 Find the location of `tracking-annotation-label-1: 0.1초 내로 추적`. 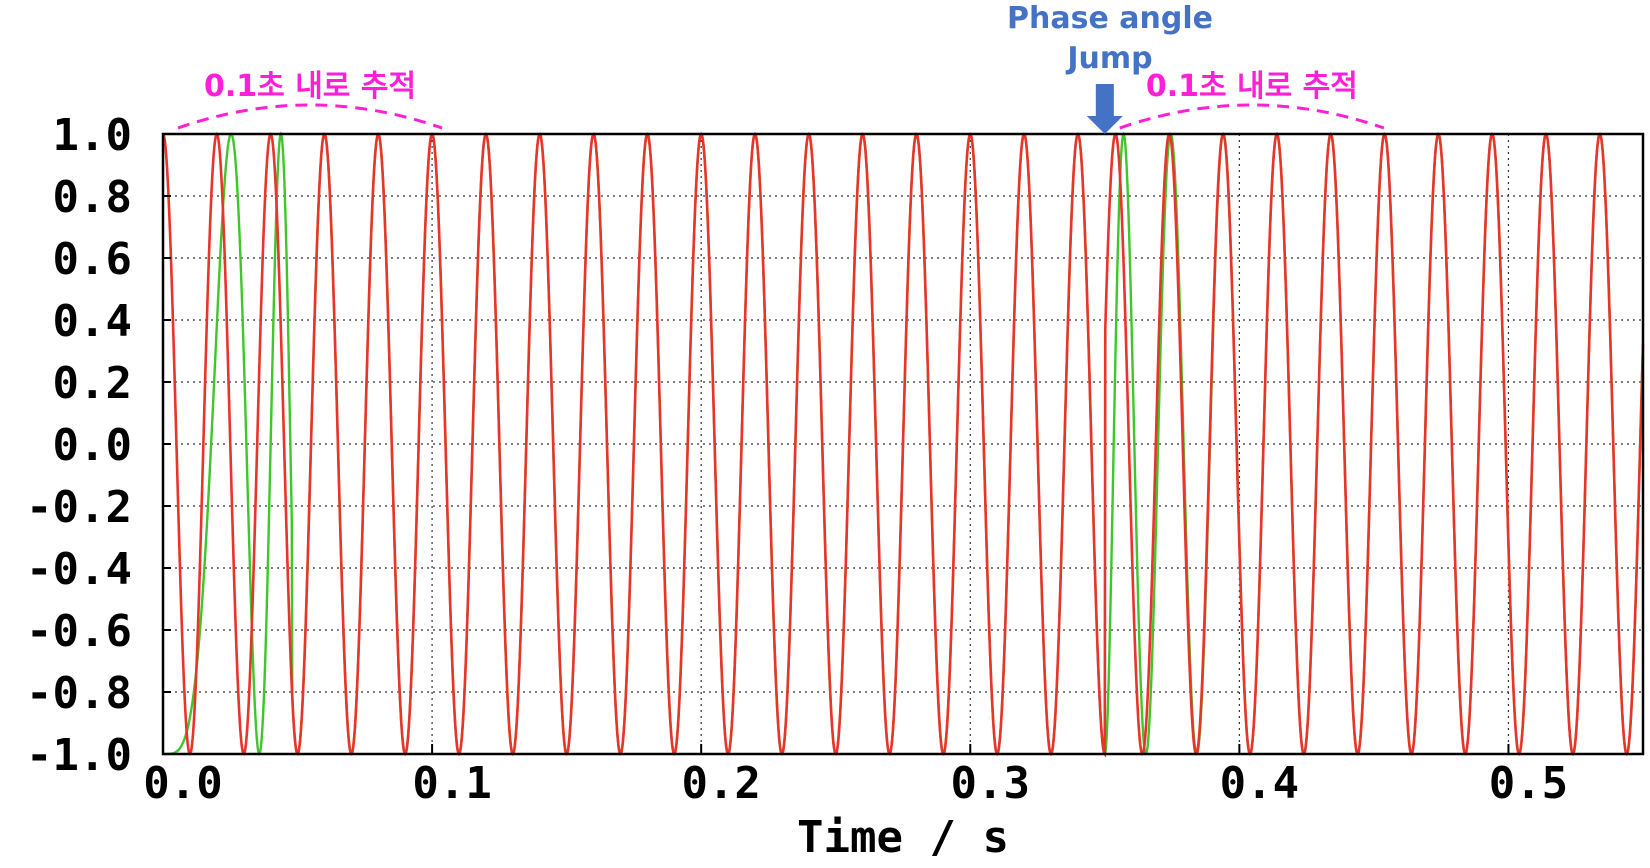

tracking-annotation-label-1: 0.1초 내로 추적 is located at coordinates (1252, 86).